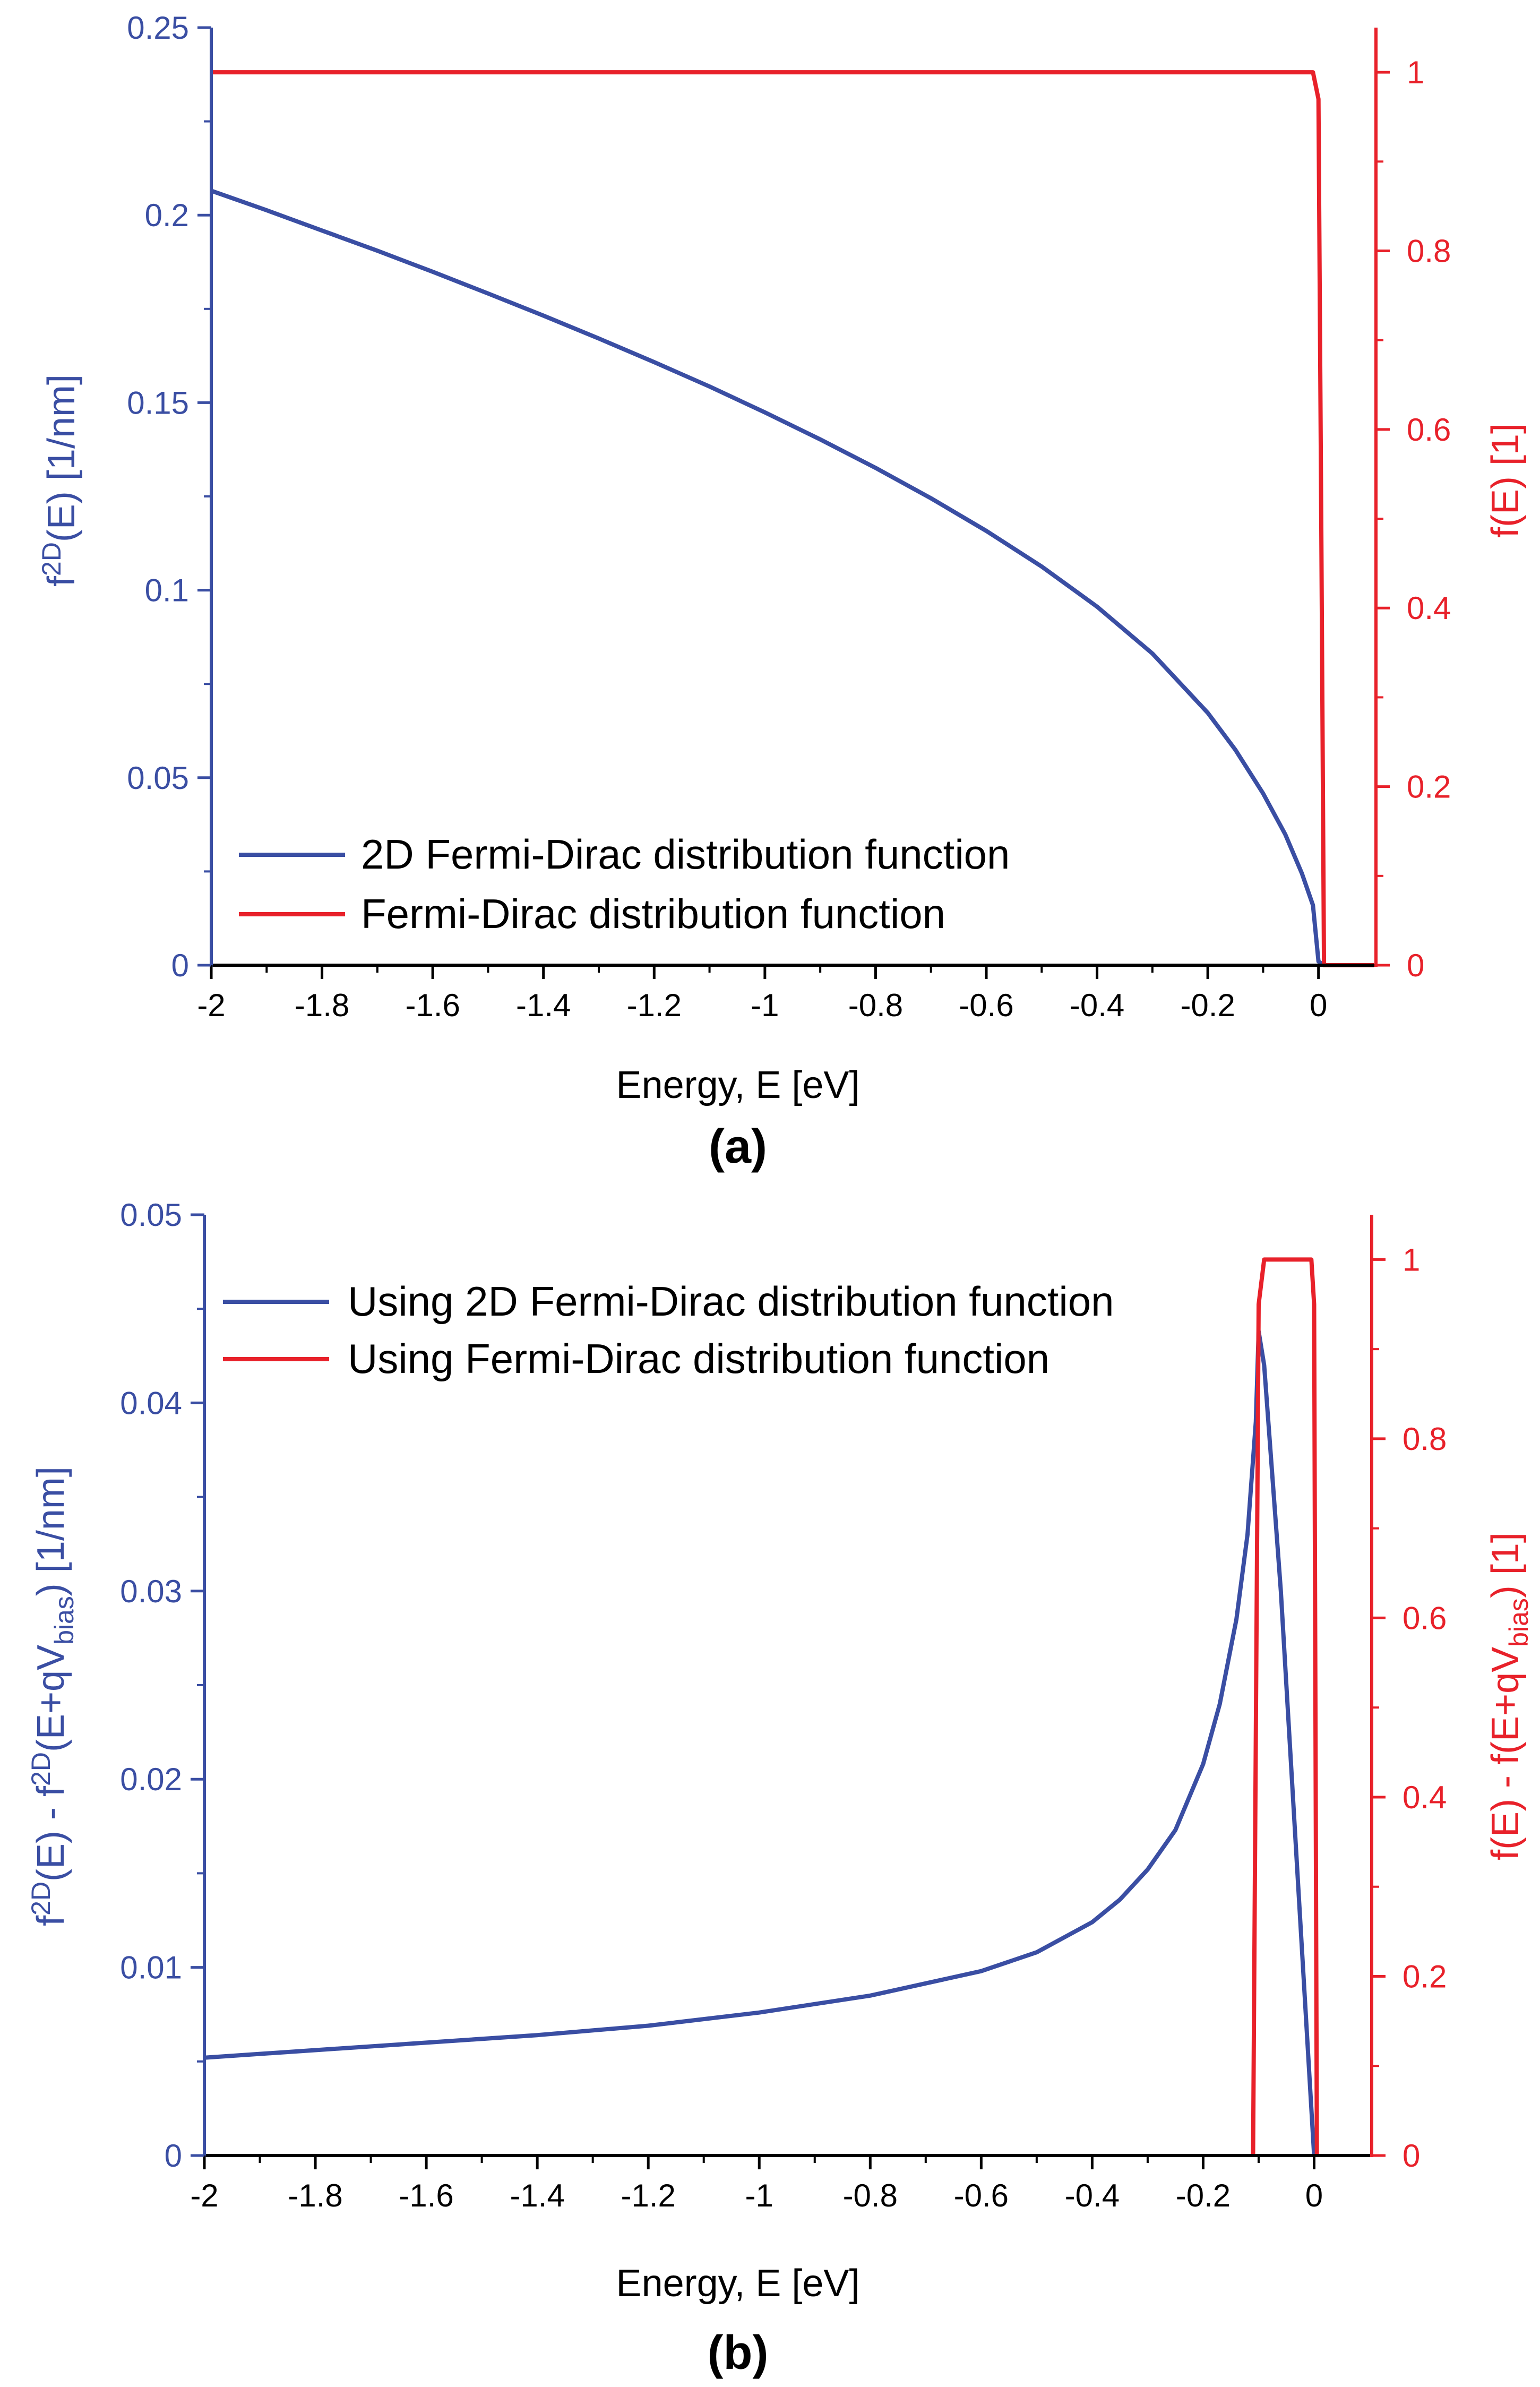  Describe the element at coordinates (765, 1005) in the screenshot. I see `panel-a-x-tick-label: -1` at that location.